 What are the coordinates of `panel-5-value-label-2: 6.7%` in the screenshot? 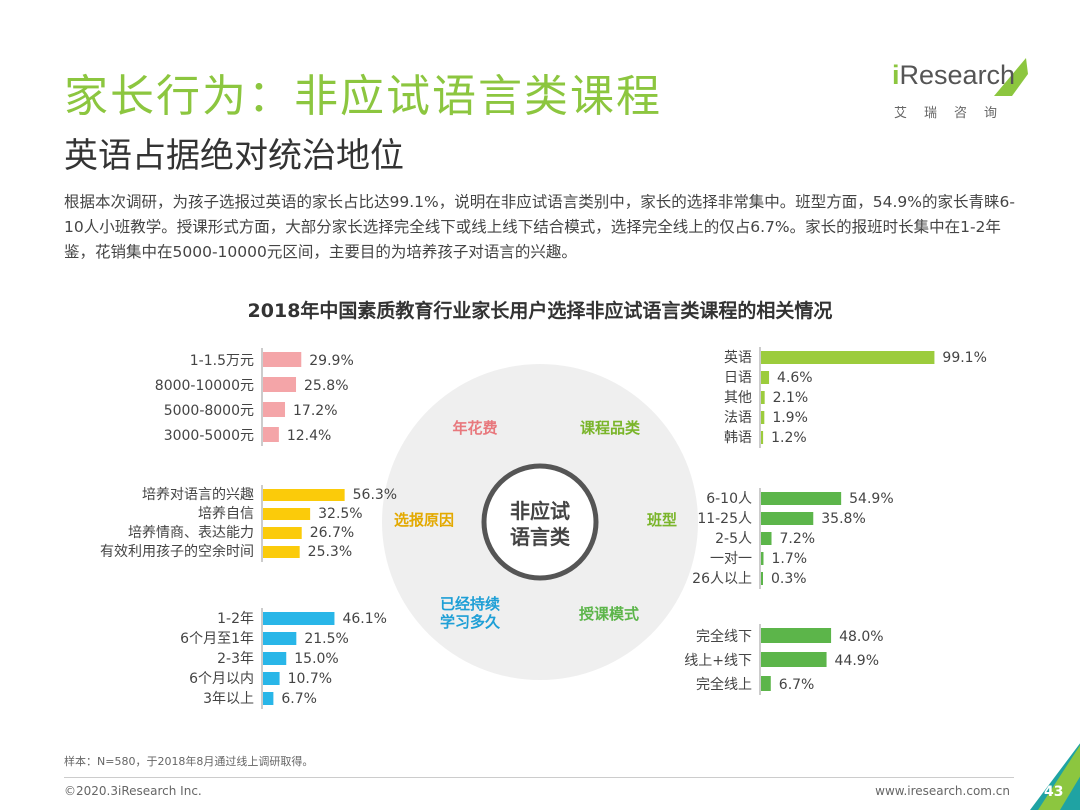 It's located at (797, 685).